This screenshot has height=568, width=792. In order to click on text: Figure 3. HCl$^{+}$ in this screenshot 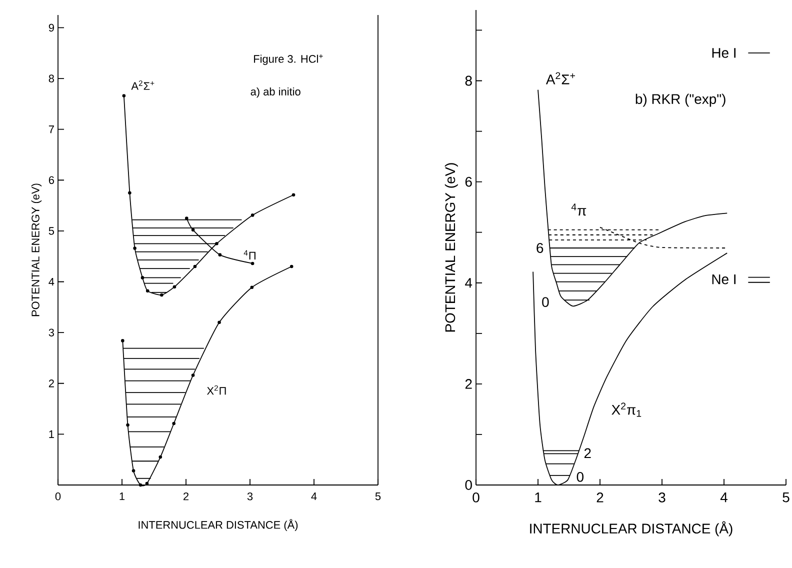, I will do `click(288, 59)`.